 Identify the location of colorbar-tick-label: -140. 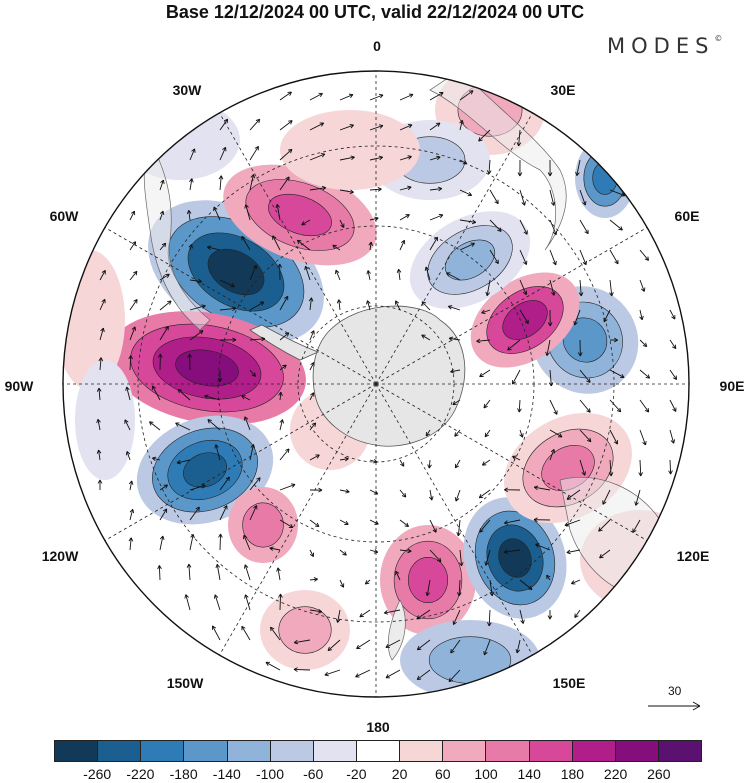
(226, 774).